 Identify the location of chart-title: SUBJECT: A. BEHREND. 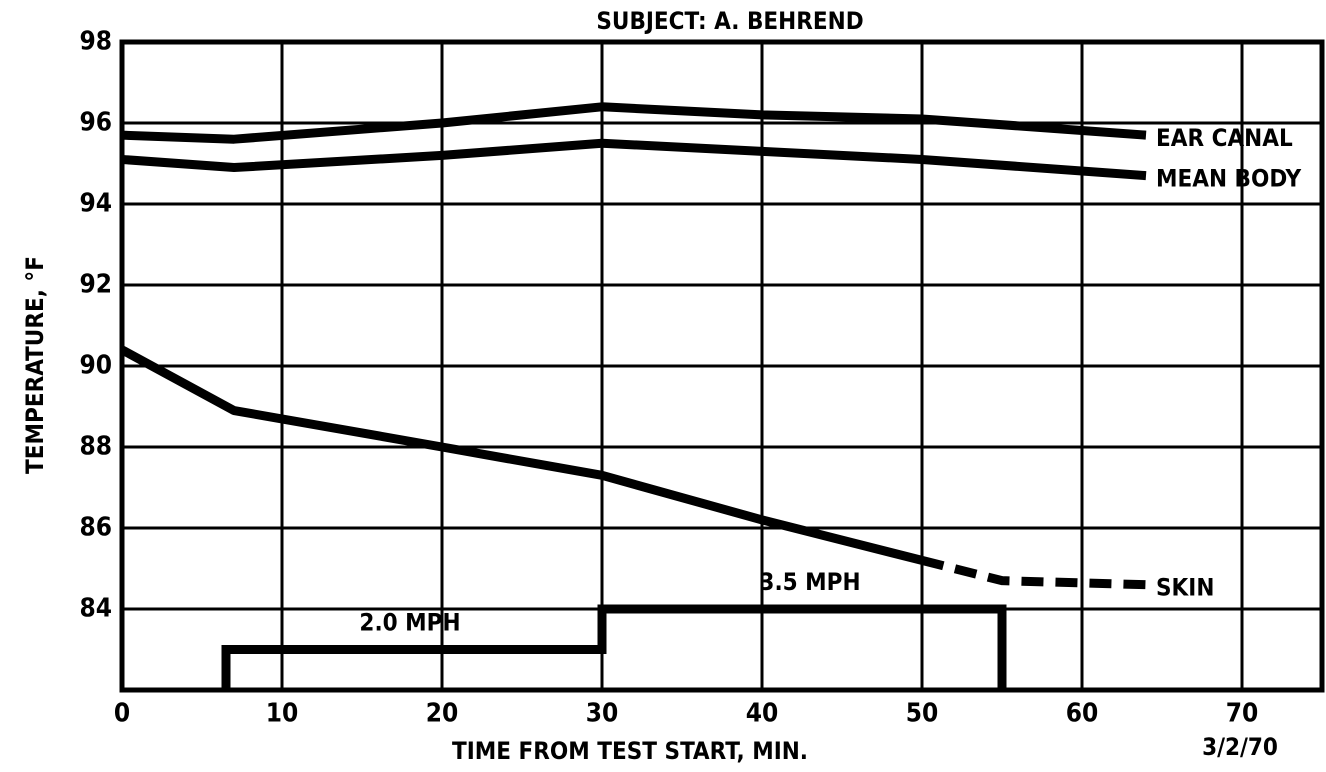
(729, 21).